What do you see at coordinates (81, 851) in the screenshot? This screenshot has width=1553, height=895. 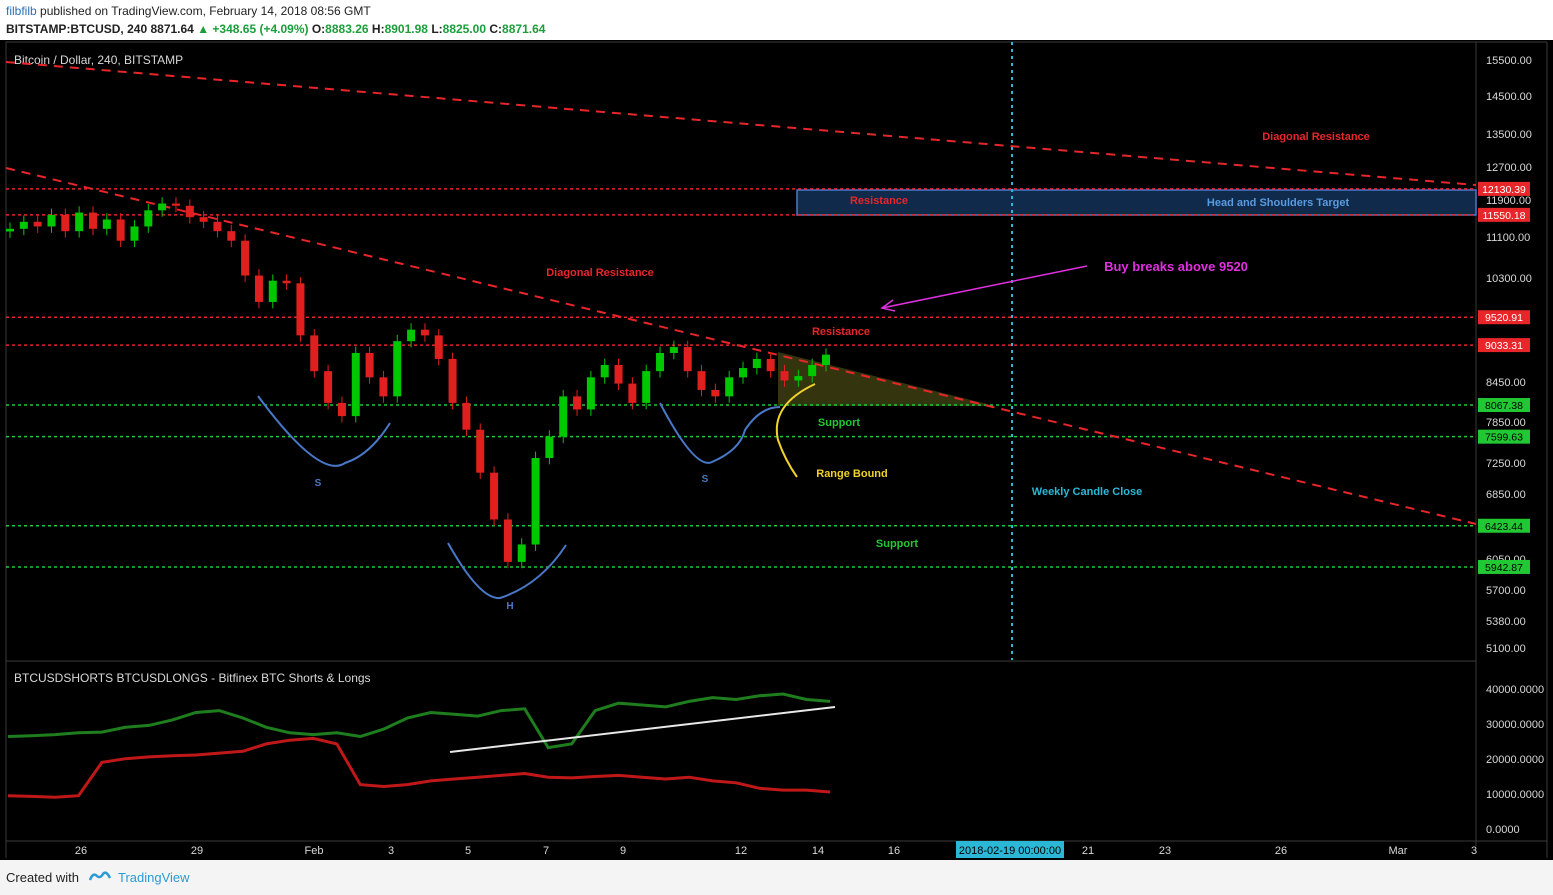 I see `x-tick: 26` at bounding box center [81, 851].